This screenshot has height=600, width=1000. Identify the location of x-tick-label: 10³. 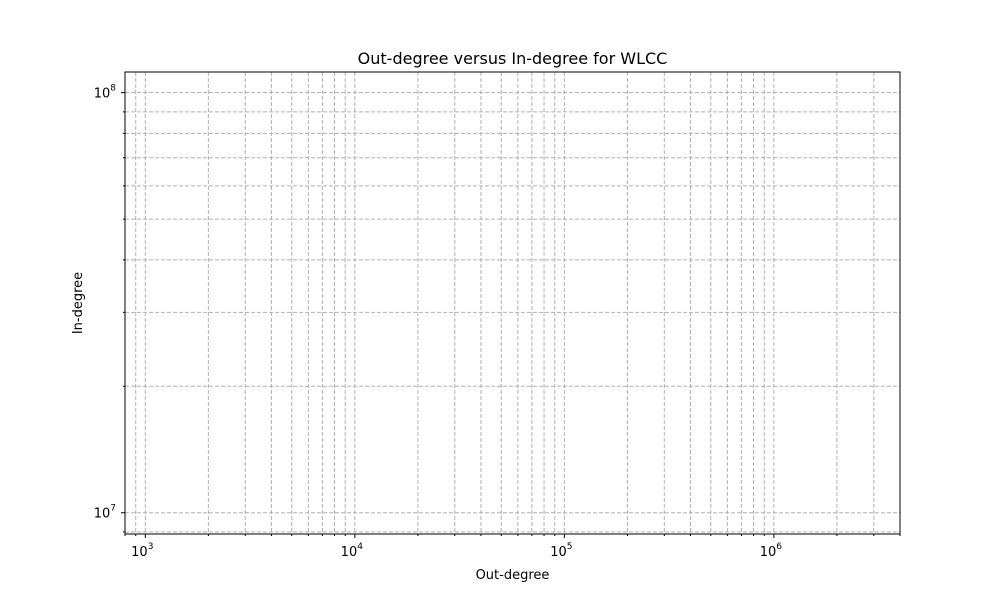
(142, 551).